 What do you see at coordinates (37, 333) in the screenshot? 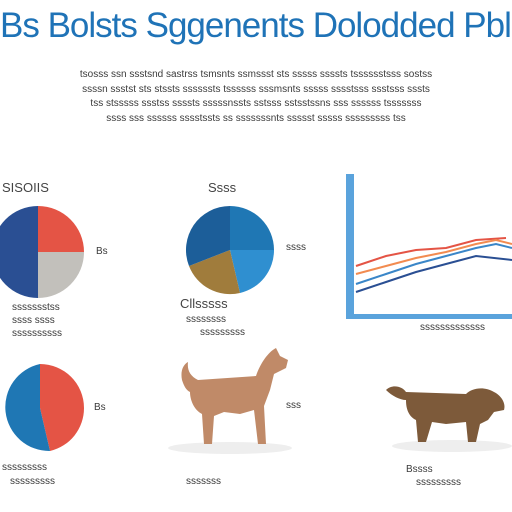
I see `pie-1-caption-line: ssssssssss` at bounding box center [37, 333].